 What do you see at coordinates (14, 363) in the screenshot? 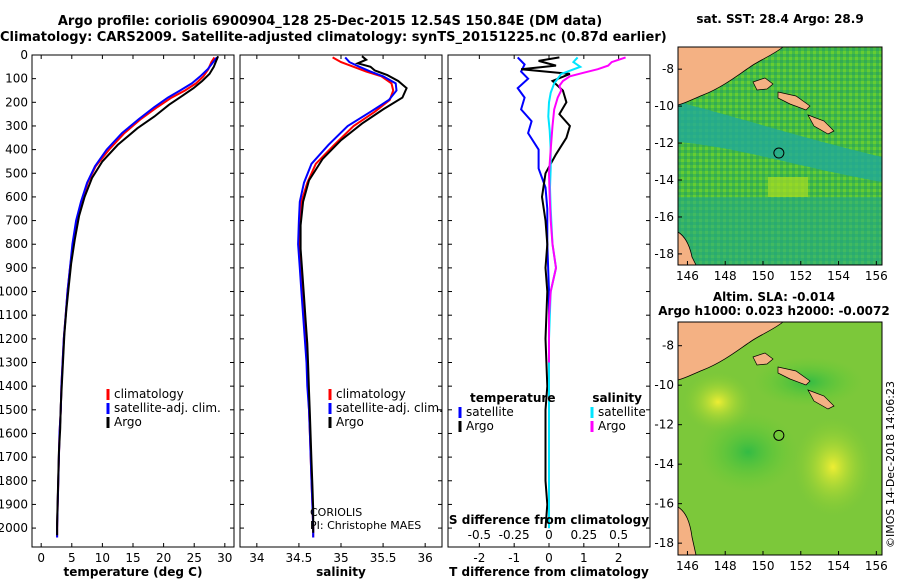
I see `y-tick-label: 1300` at bounding box center [14, 363].